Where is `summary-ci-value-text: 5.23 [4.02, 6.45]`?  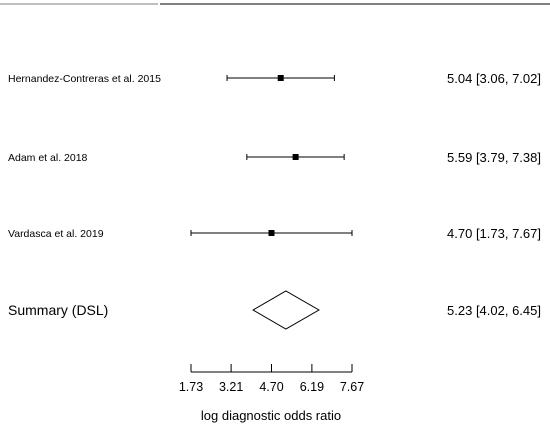
summary-ci-value-text: 5.23 [4.02, 6.45] is located at coordinates (494, 310).